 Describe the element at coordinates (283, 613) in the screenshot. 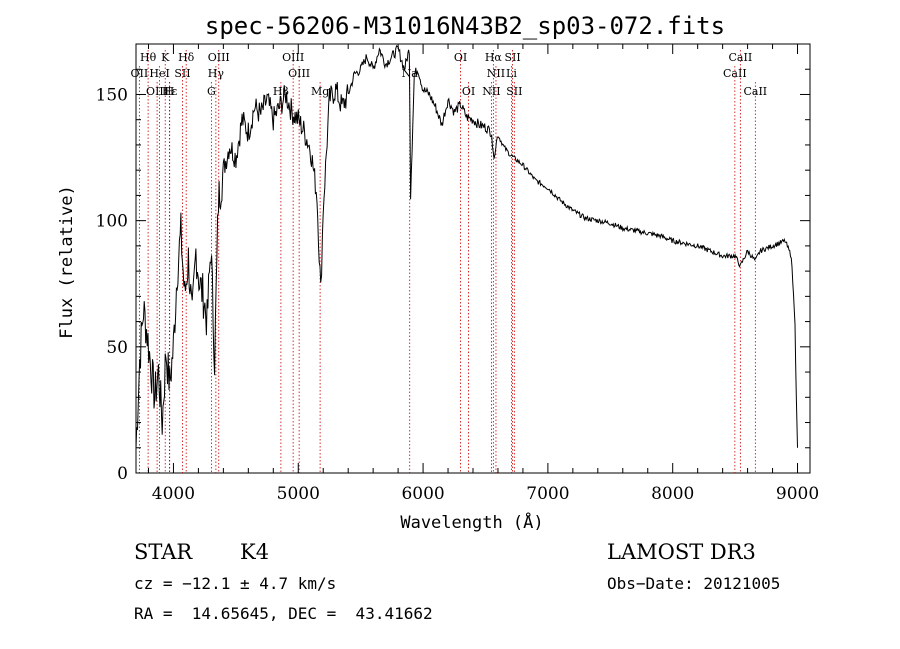

I see `coordinates-text: RA = 14.65645, DEC = 43.41662` at that location.